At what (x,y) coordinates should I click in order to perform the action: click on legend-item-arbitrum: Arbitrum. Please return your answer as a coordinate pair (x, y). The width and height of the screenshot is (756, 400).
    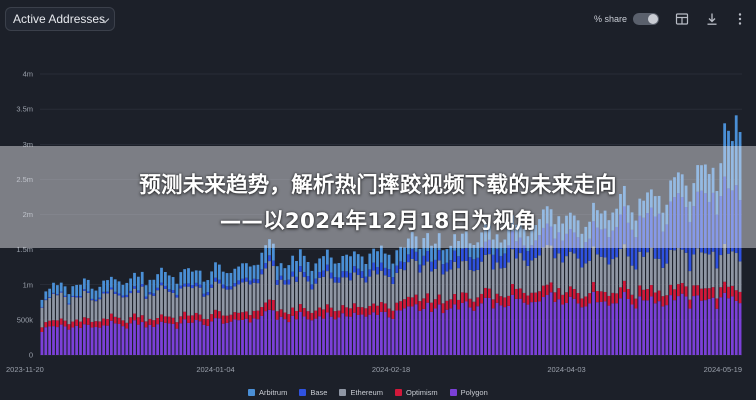
    Looking at the image, I should click on (267, 392).